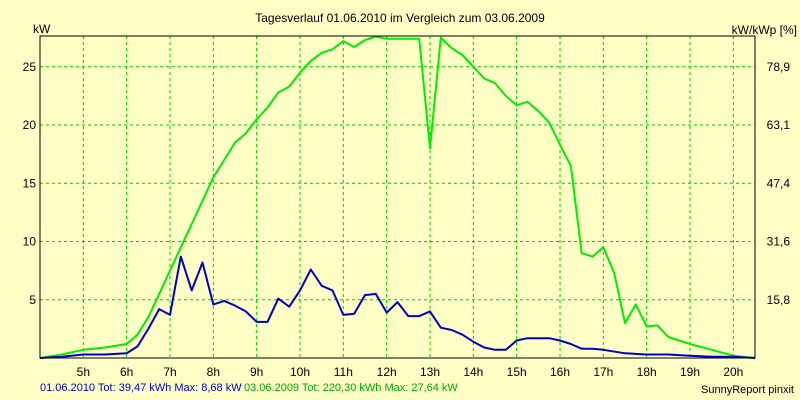  What do you see at coordinates (300, 372) in the screenshot?
I see `x-tick-label: 10h` at bounding box center [300, 372].